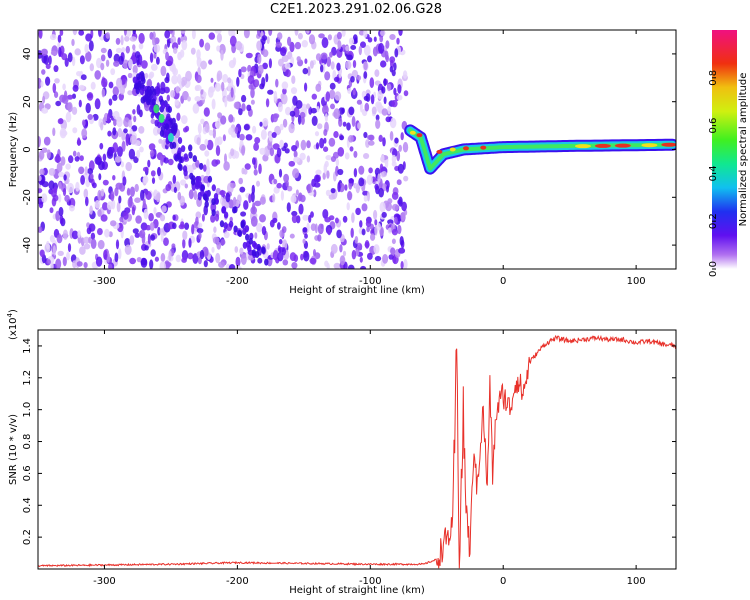 The image size is (750, 600). Describe the element at coordinates (724, 149) in the screenshot. I see `colorbar` at that location.